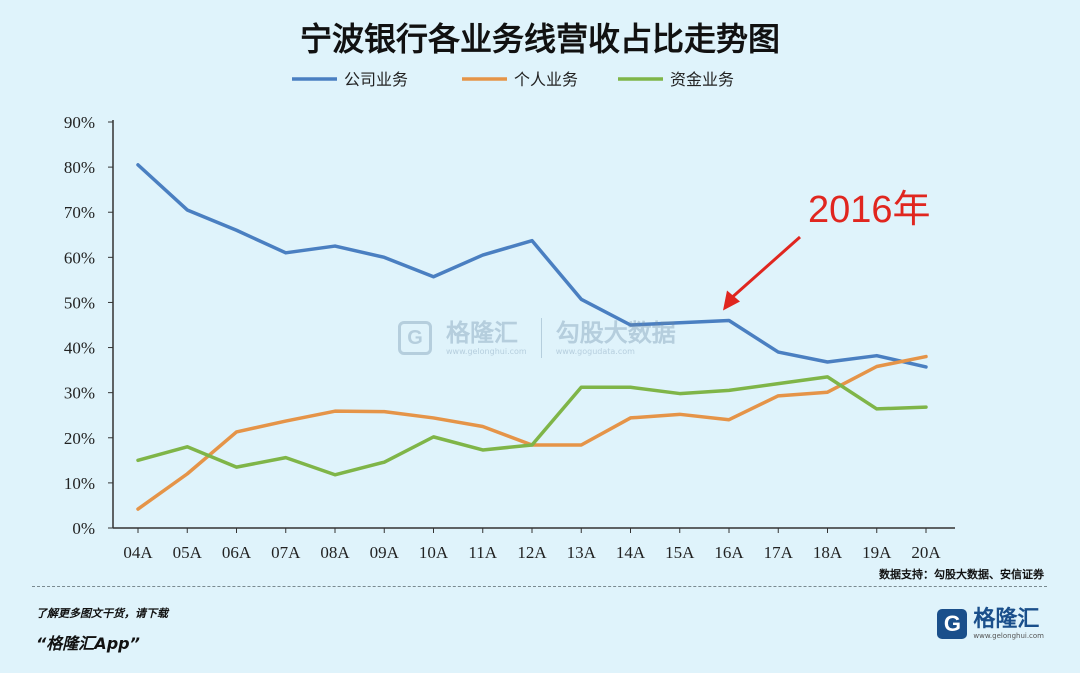 The width and height of the screenshot is (1080, 673). I want to click on x-tick-label: 09A, so click(385, 552).